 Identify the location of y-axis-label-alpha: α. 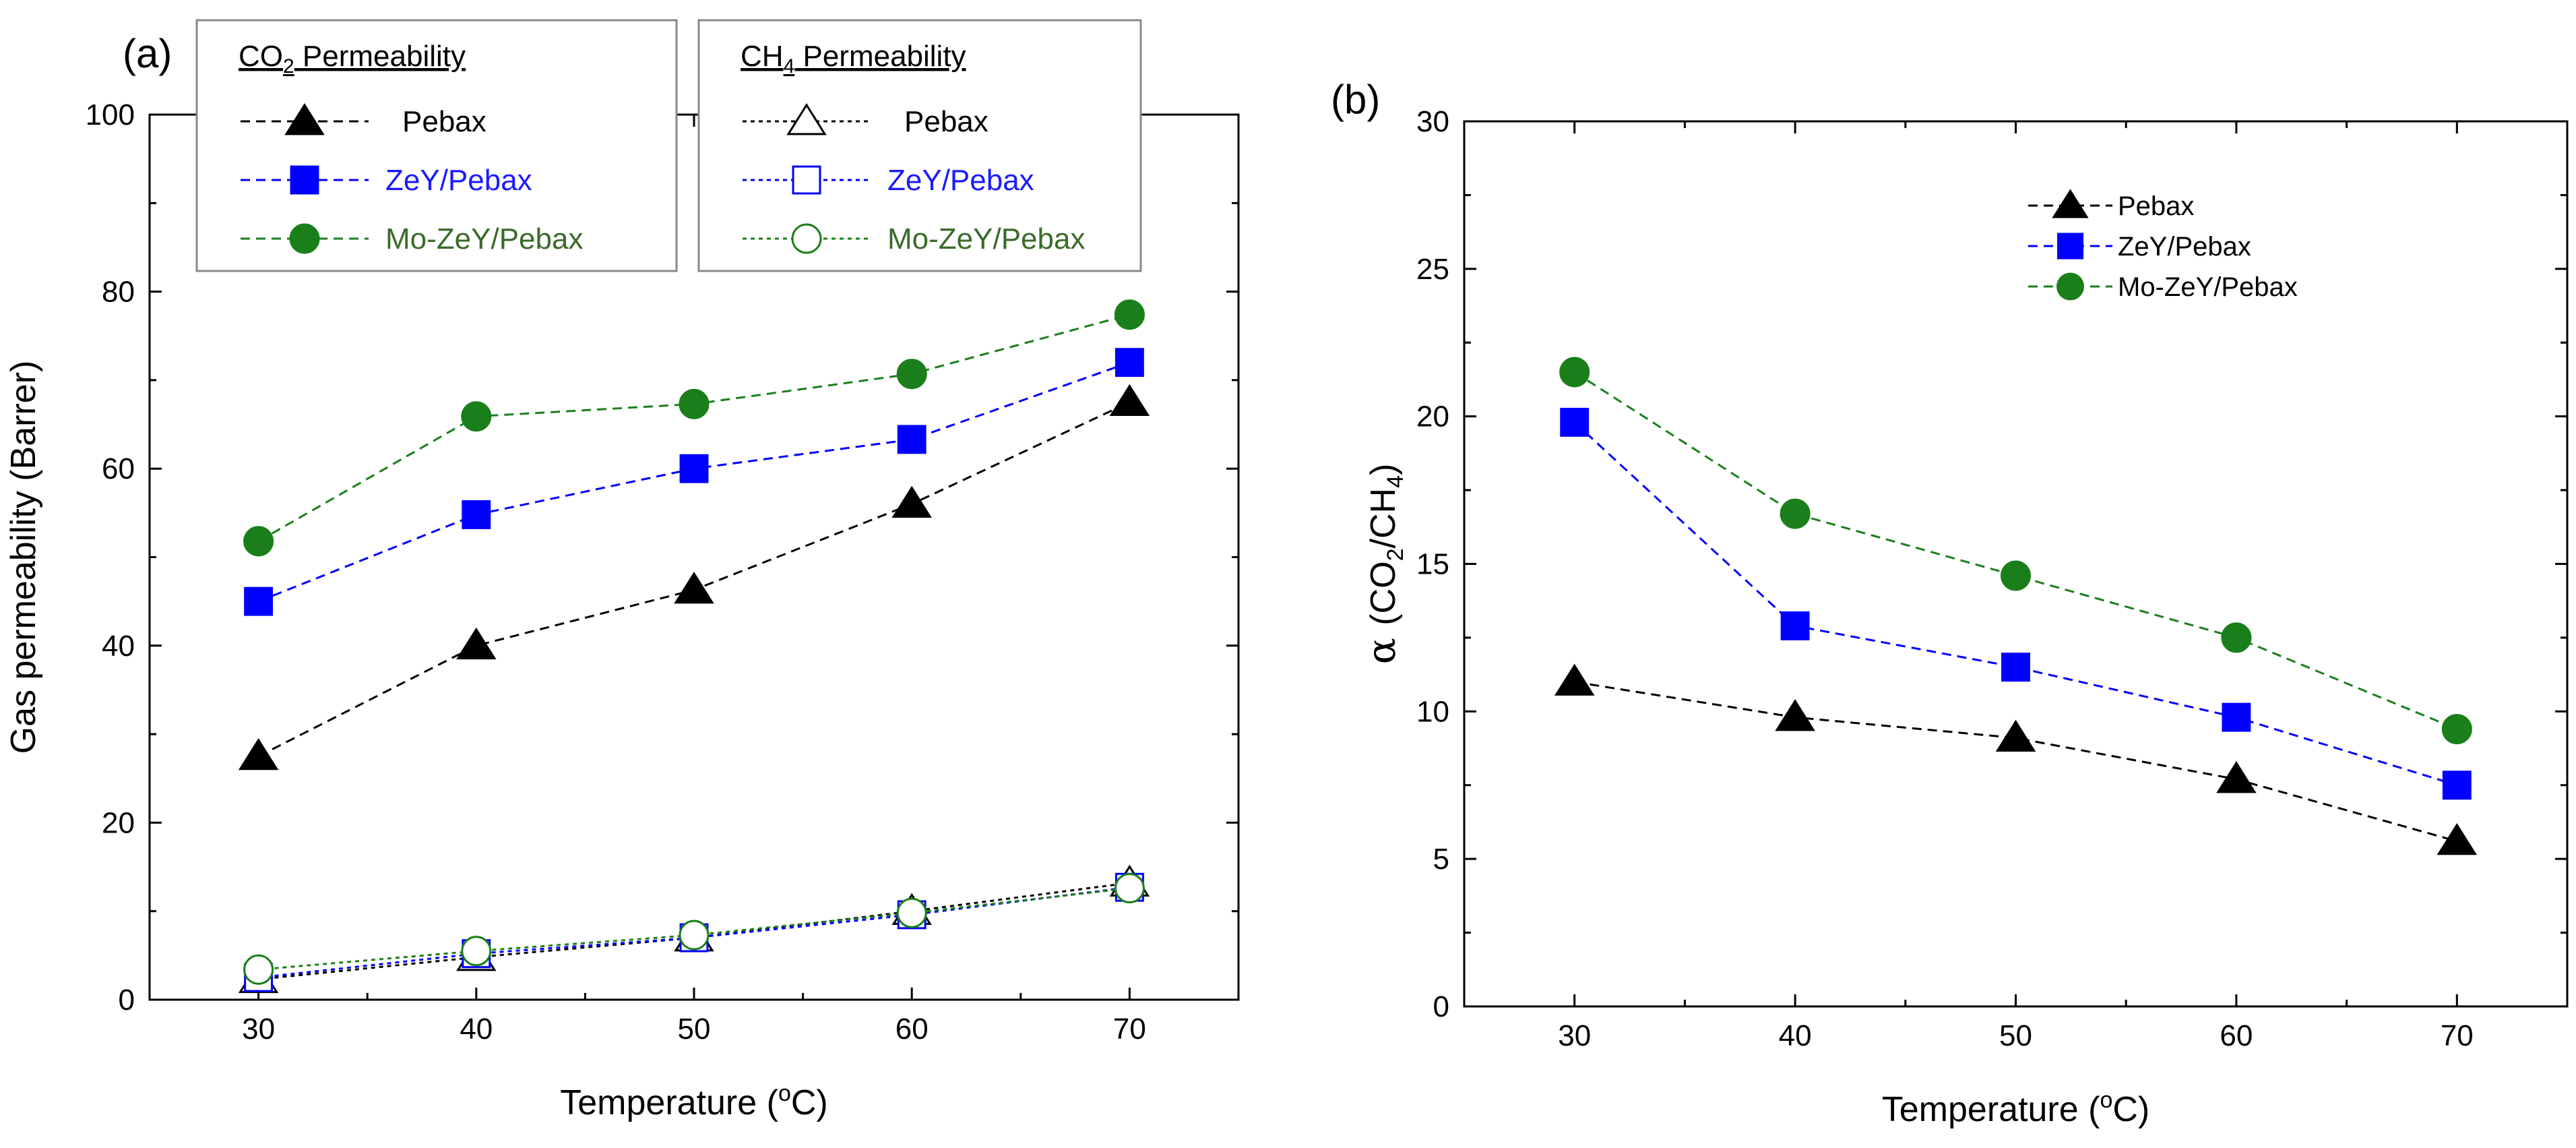
(1381, 645).